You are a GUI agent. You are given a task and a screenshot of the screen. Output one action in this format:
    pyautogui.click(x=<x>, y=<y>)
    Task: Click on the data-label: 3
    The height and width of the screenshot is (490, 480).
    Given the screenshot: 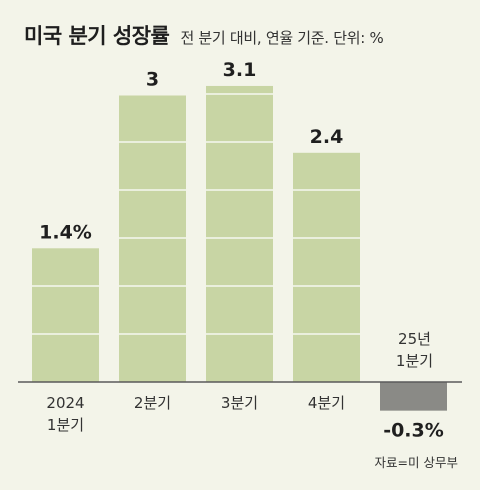 What is the action you would take?
    pyautogui.click(x=152, y=80)
    